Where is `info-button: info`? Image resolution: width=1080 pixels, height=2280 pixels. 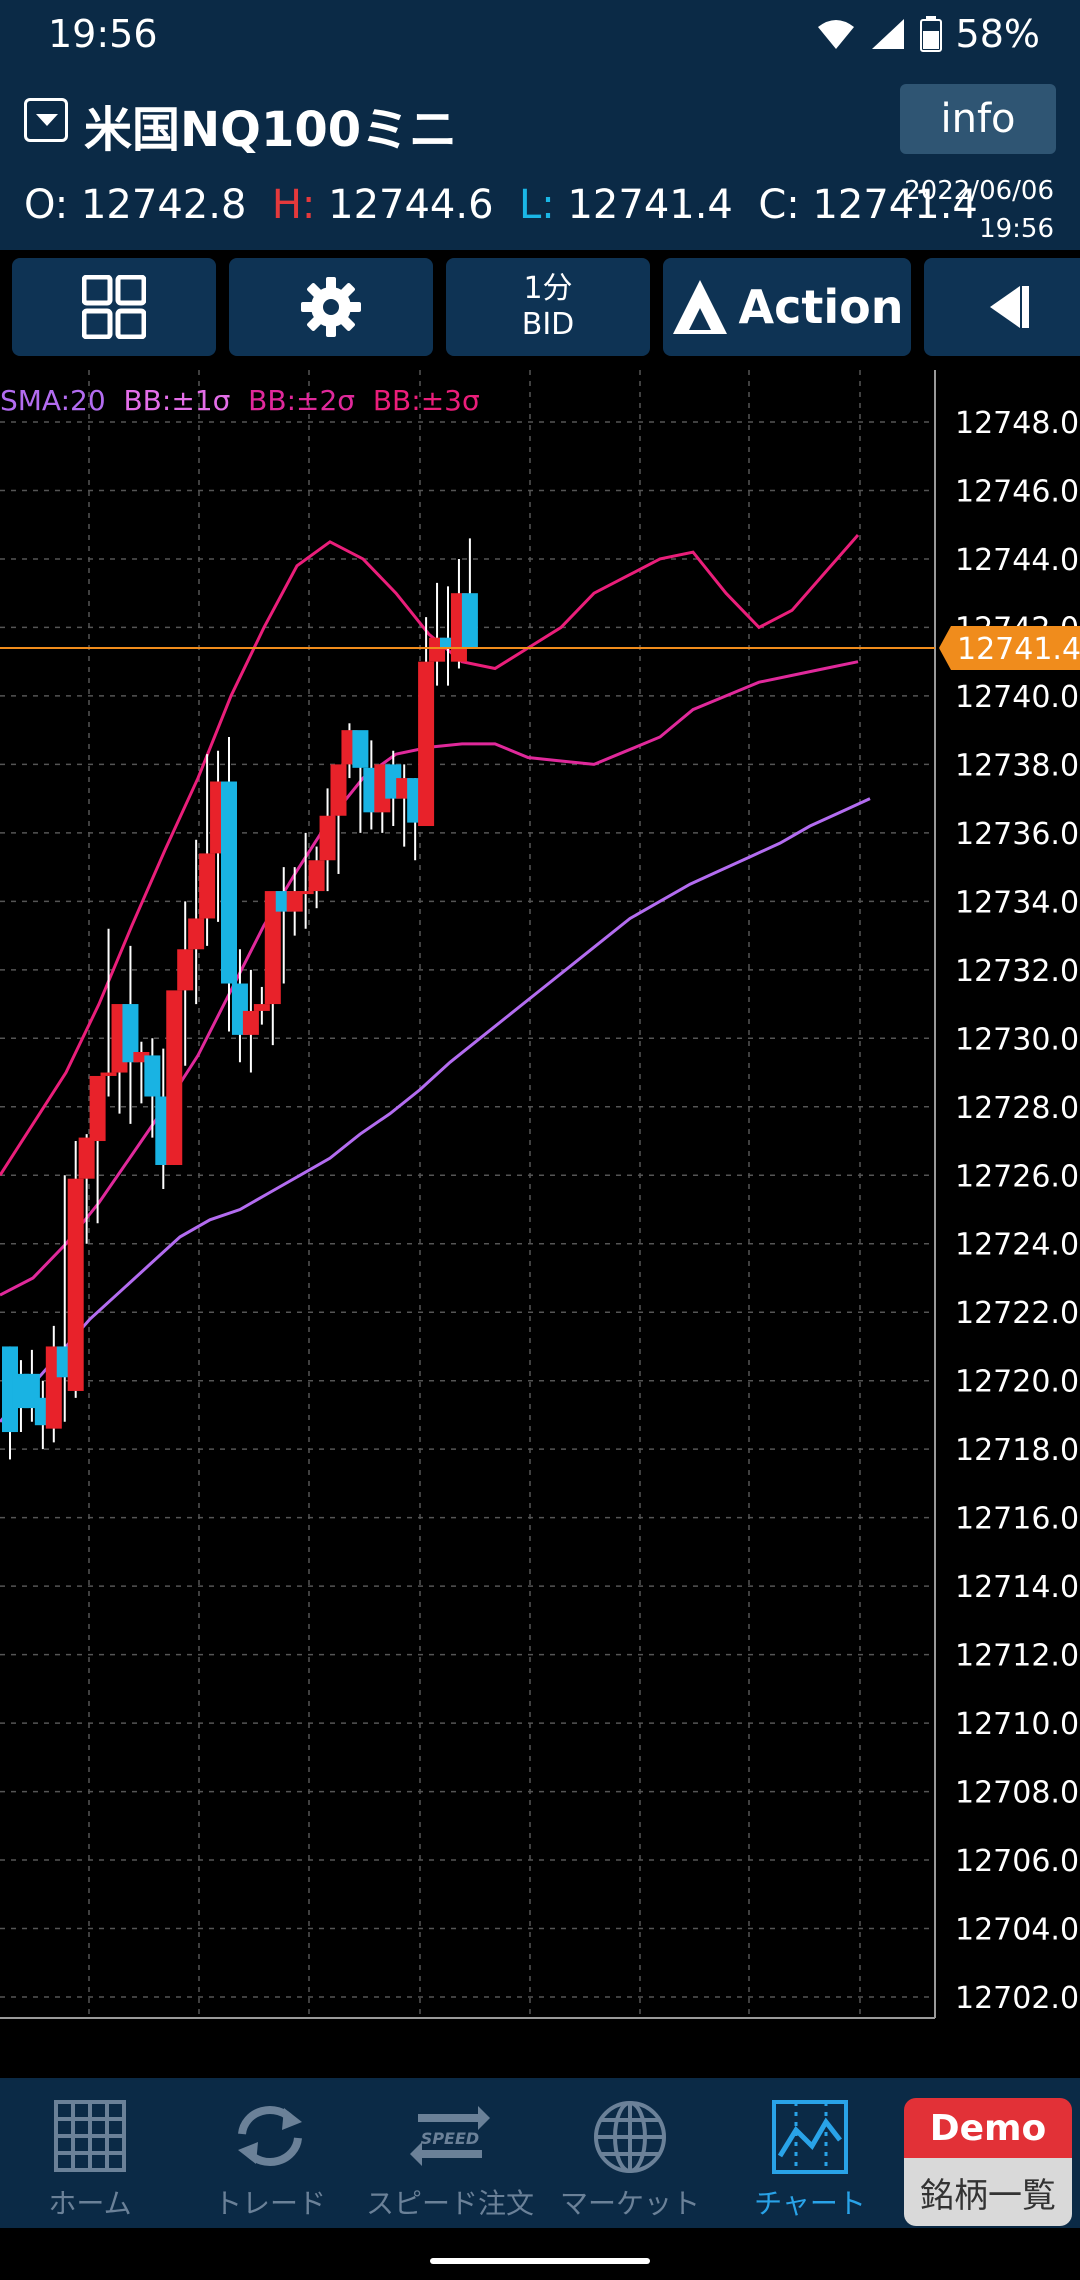 info-button: info is located at coordinates (978, 119).